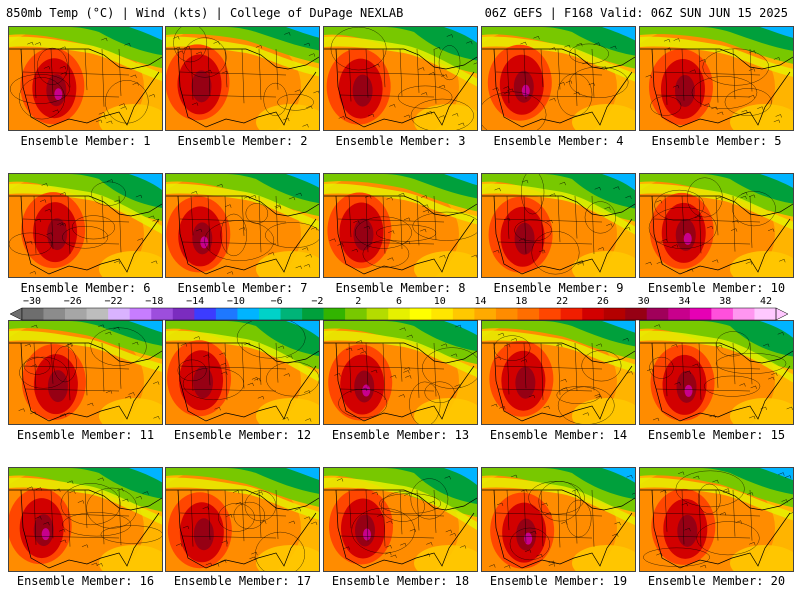 The height and width of the screenshot is (600, 800). Describe the element at coordinates (85, 141) in the screenshot. I see `ensemble-member-label: Ensemble Member: 1` at that location.